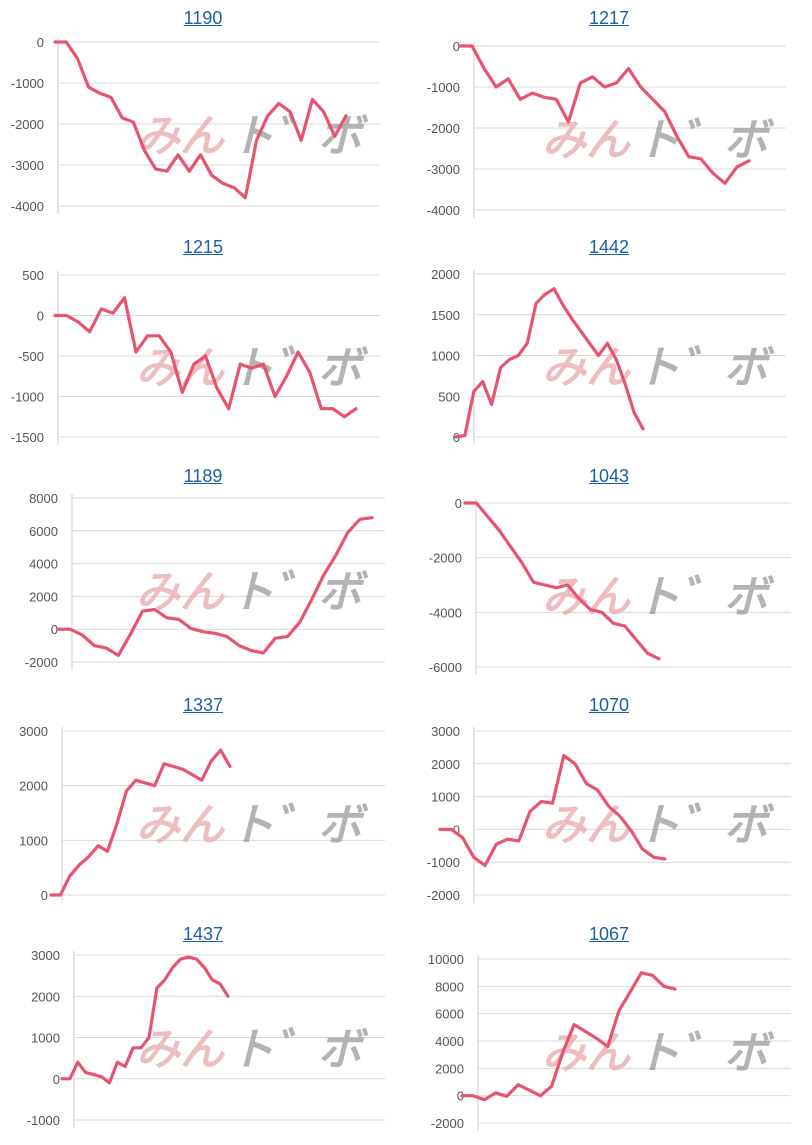 The width and height of the screenshot is (812, 1145). I want to click on chart-title-link: 1337, so click(203, 705).